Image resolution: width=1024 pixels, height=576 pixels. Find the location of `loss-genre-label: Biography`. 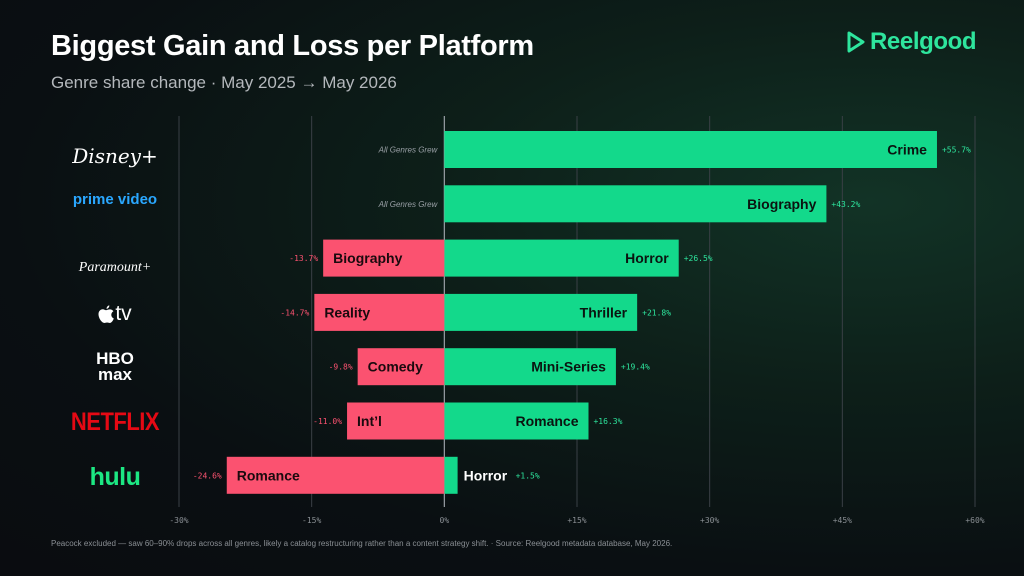

loss-genre-label: Biography is located at coordinates (367, 258).